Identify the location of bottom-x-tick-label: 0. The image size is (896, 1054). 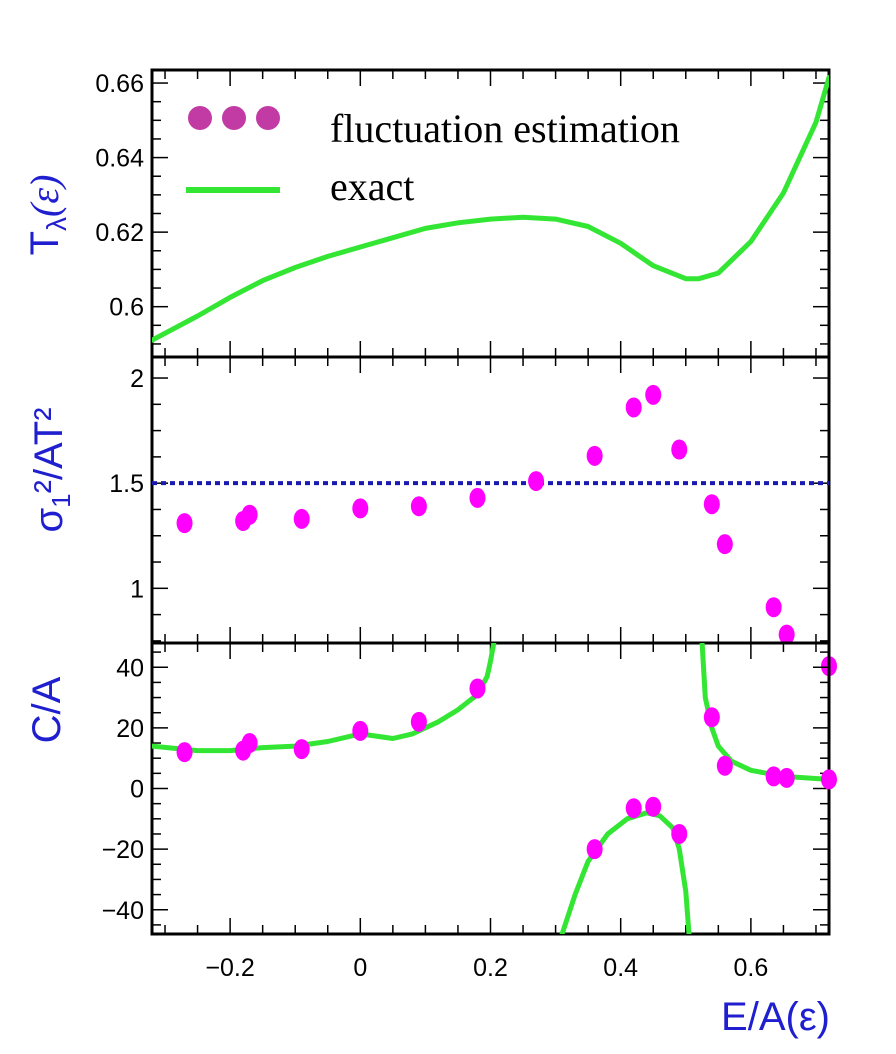
(360, 968).